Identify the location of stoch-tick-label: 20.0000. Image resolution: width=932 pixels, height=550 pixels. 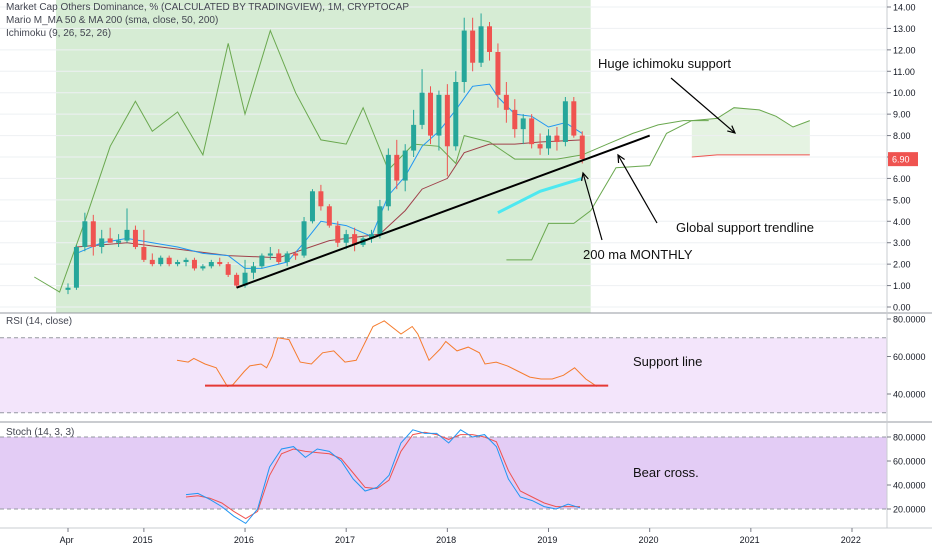
(909, 510).